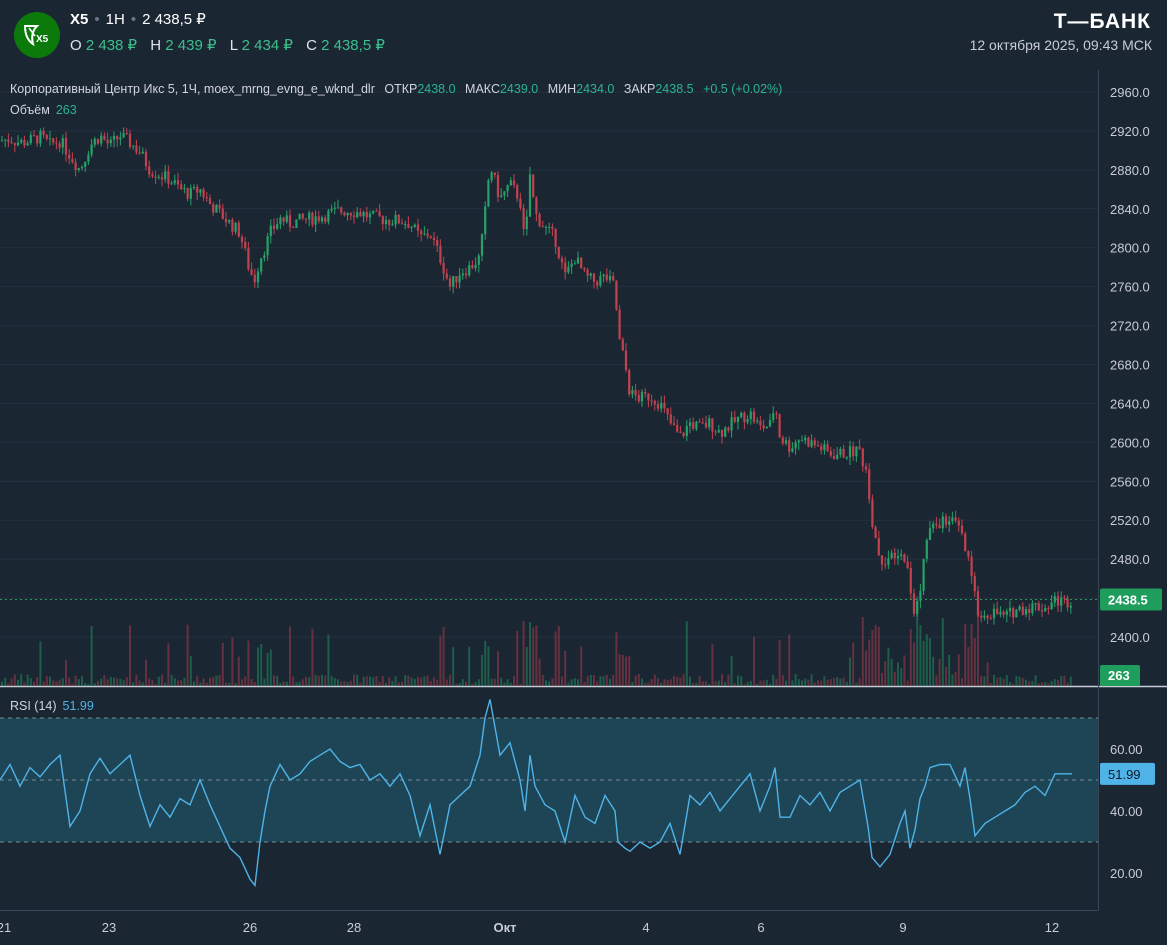  What do you see at coordinates (42, 39) in the screenshot?
I see `logo-text: X5` at bounding box center [42, 39].